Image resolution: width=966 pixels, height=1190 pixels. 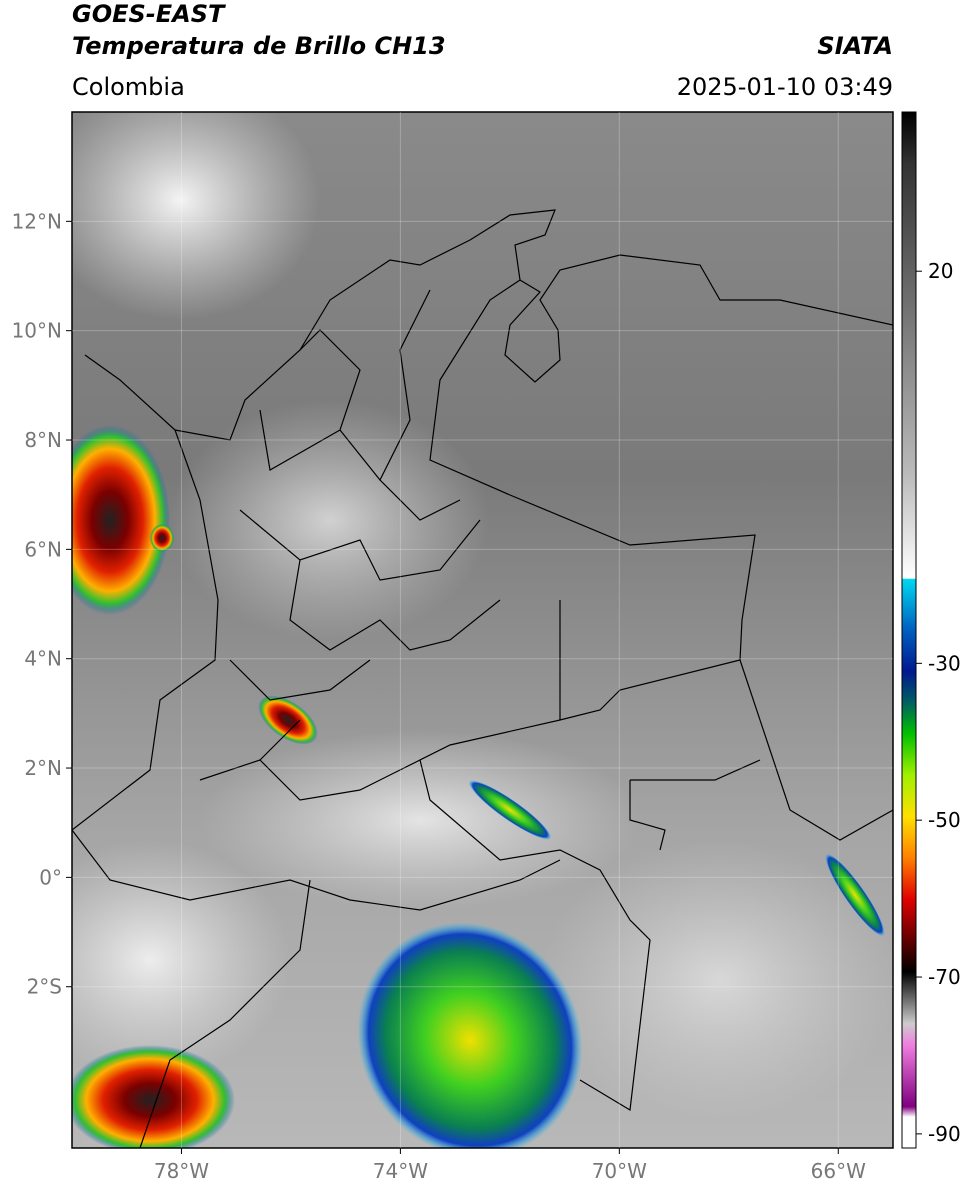 I want to click on y-tick-label: 6°N, so click(x=43, y=549).